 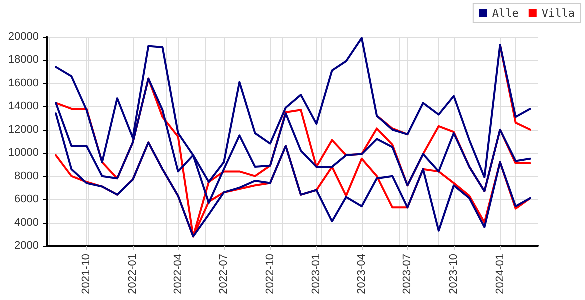 What do you see at coordinates (454, 274) in the screenshot?
I see `x-tick-label: 2023-10` at bounding box center [454, 274].